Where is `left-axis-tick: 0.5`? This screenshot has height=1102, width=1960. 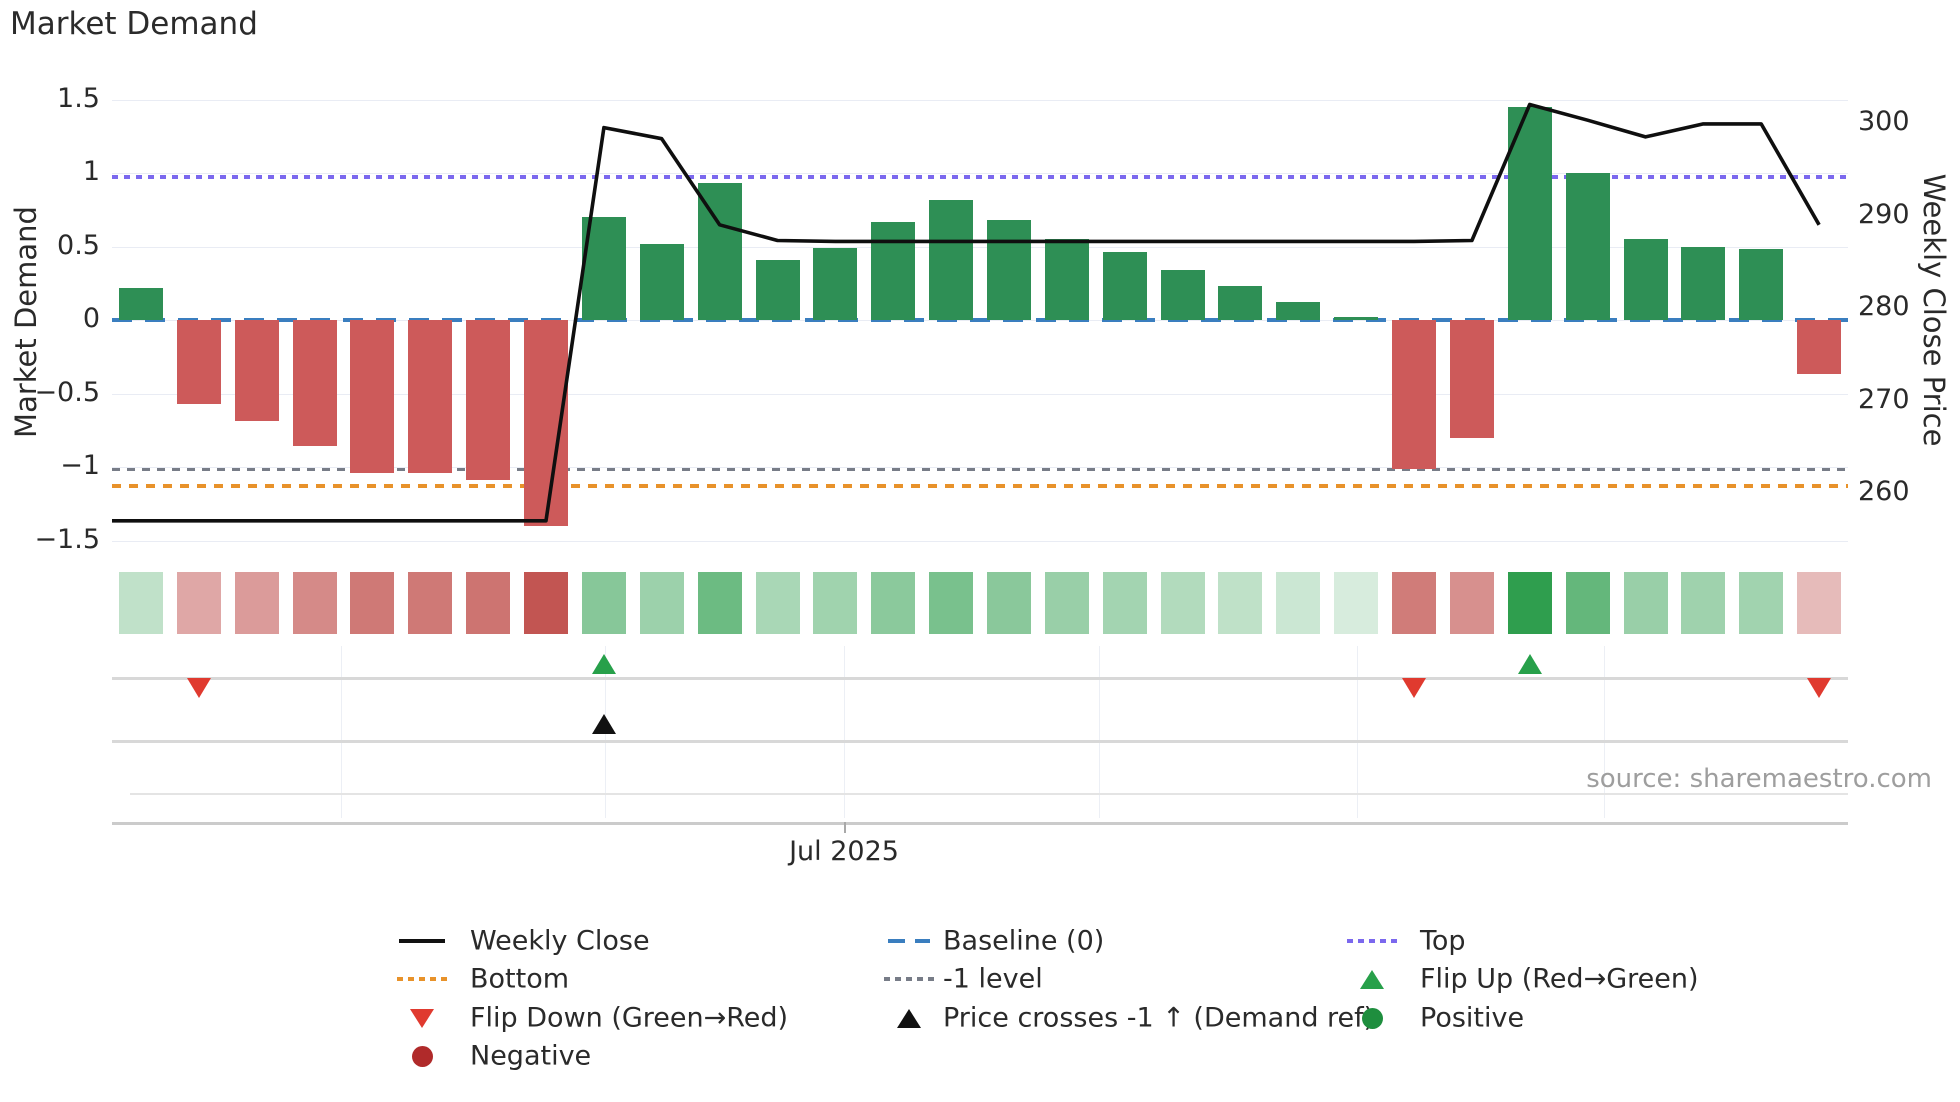
left-axis-tick: 0.5 is located at coordinates (78, 245).